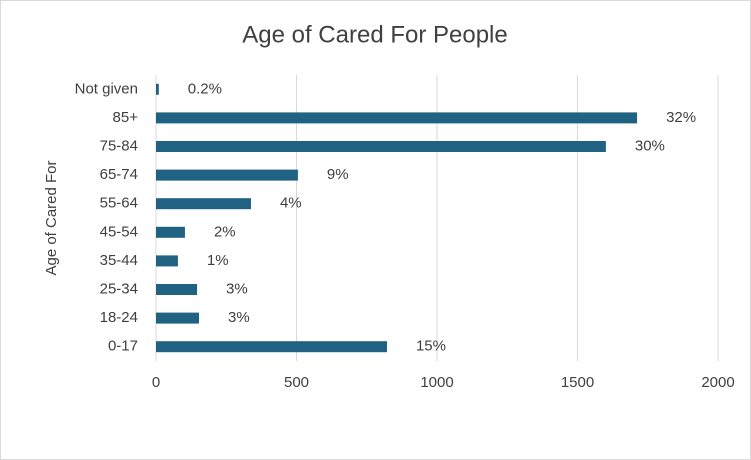  What do you see at coordinates (717, 382) in the screenshot?
I see `x-tick-label: 2000` at bounding box center [717, 382].